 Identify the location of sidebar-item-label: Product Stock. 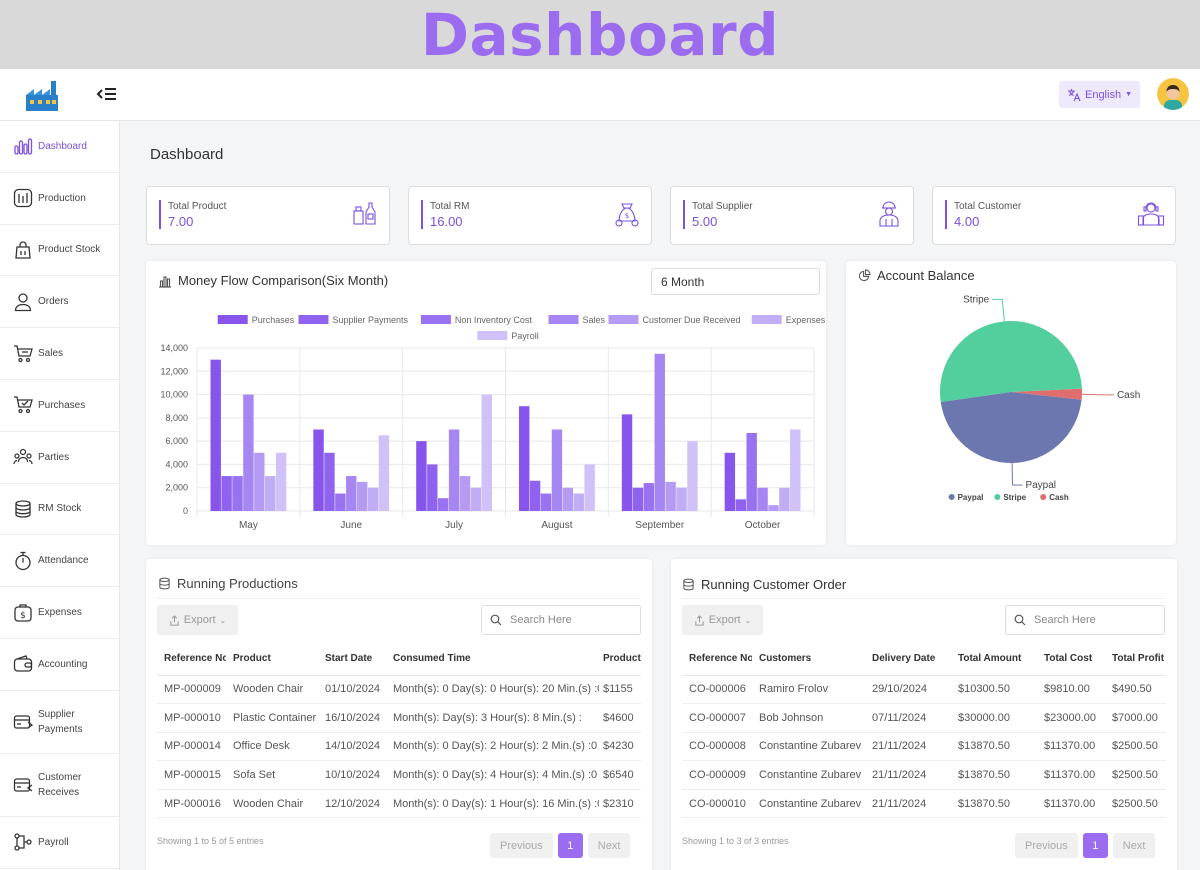
(69, 250).